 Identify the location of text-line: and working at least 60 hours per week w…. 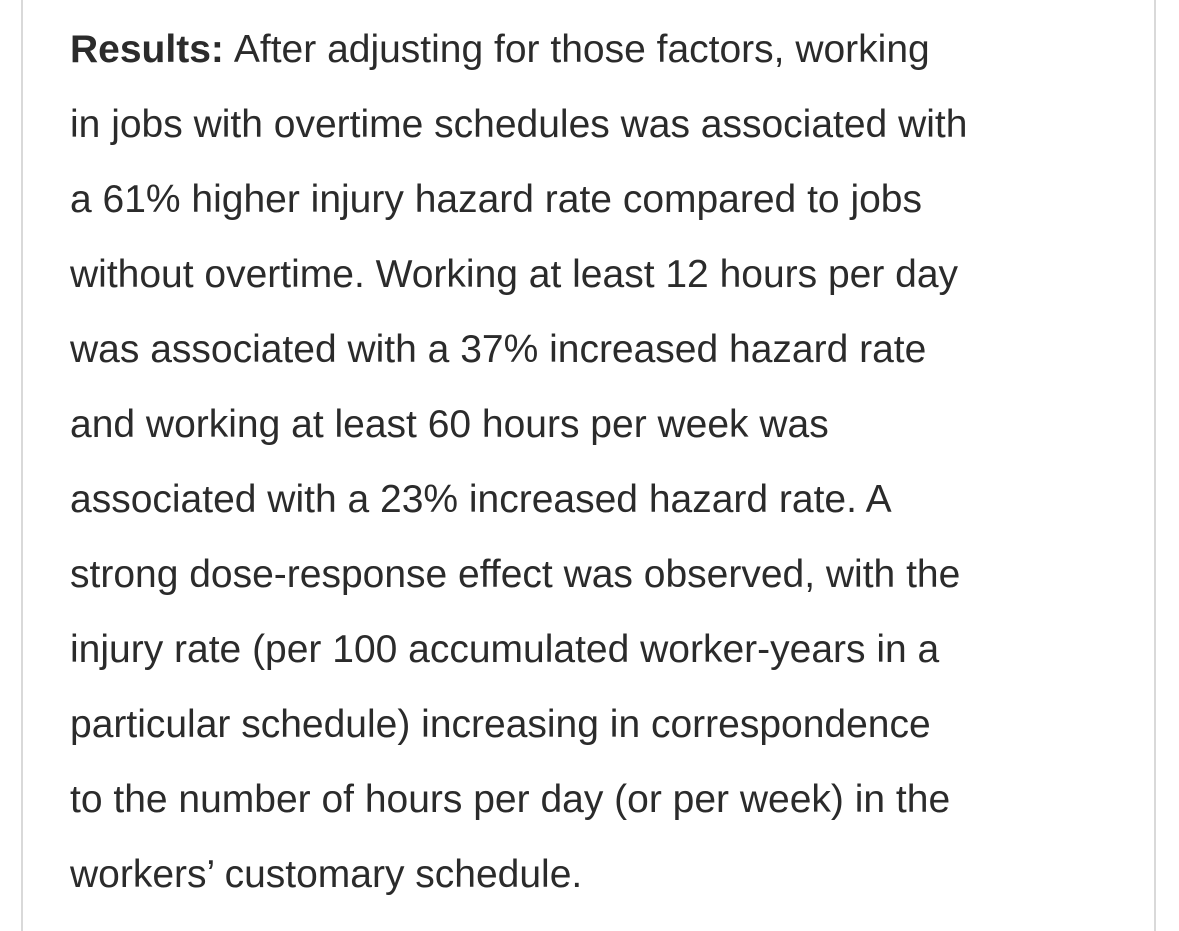
(518, 424).